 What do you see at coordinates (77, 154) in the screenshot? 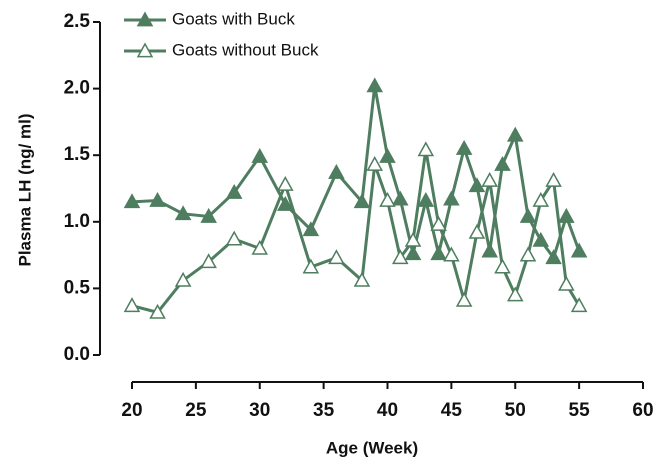
I see `y-tick-label: 1.5` at bounding box center [77, 154].